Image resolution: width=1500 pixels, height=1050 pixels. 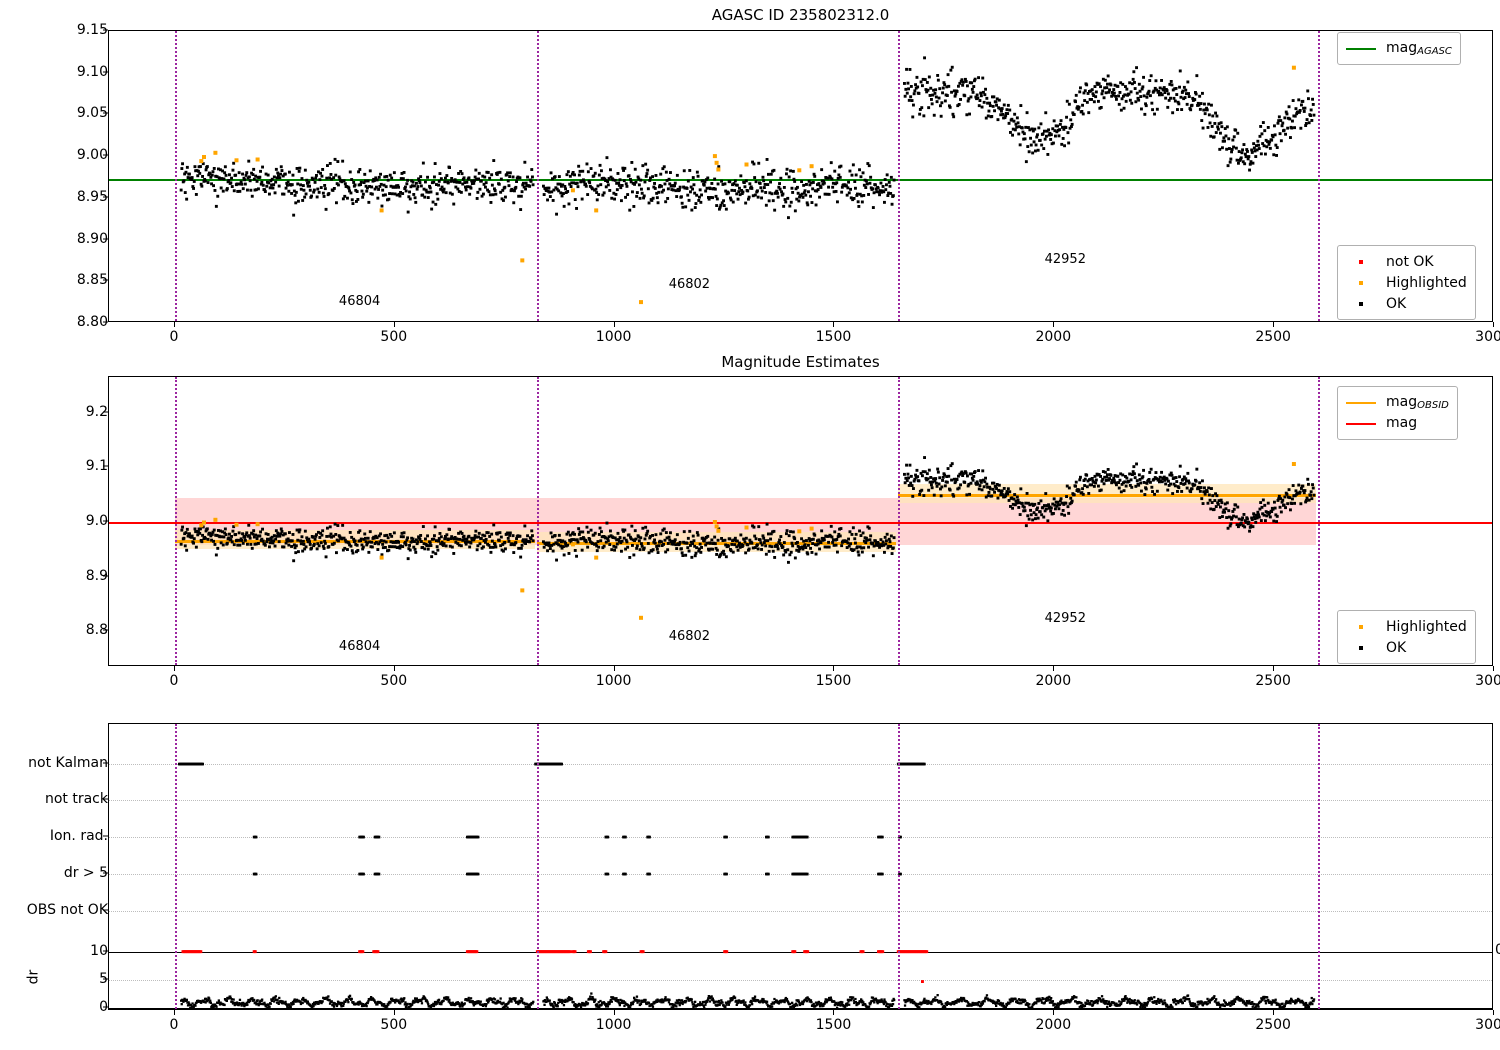 What do you see at coordinates (1401, 423) in the screenshot?
I see `legend-label: mag` at bounding box center [1401, 423].